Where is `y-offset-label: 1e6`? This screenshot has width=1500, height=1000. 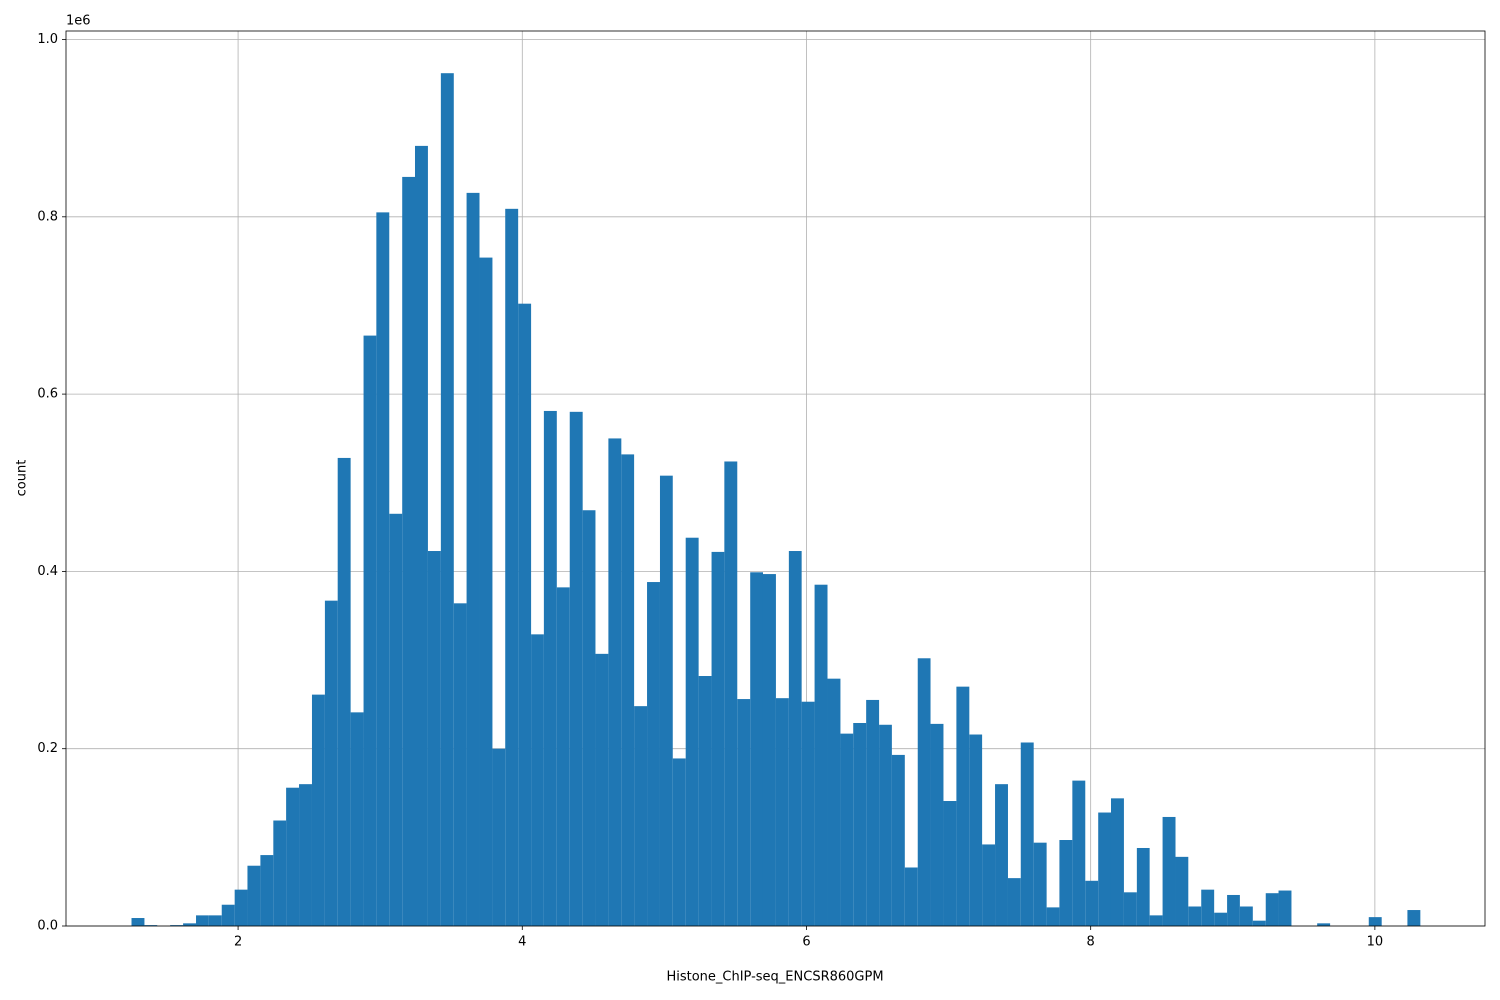
y-offset-label: 1e6 is located at coordinates (78, 21).